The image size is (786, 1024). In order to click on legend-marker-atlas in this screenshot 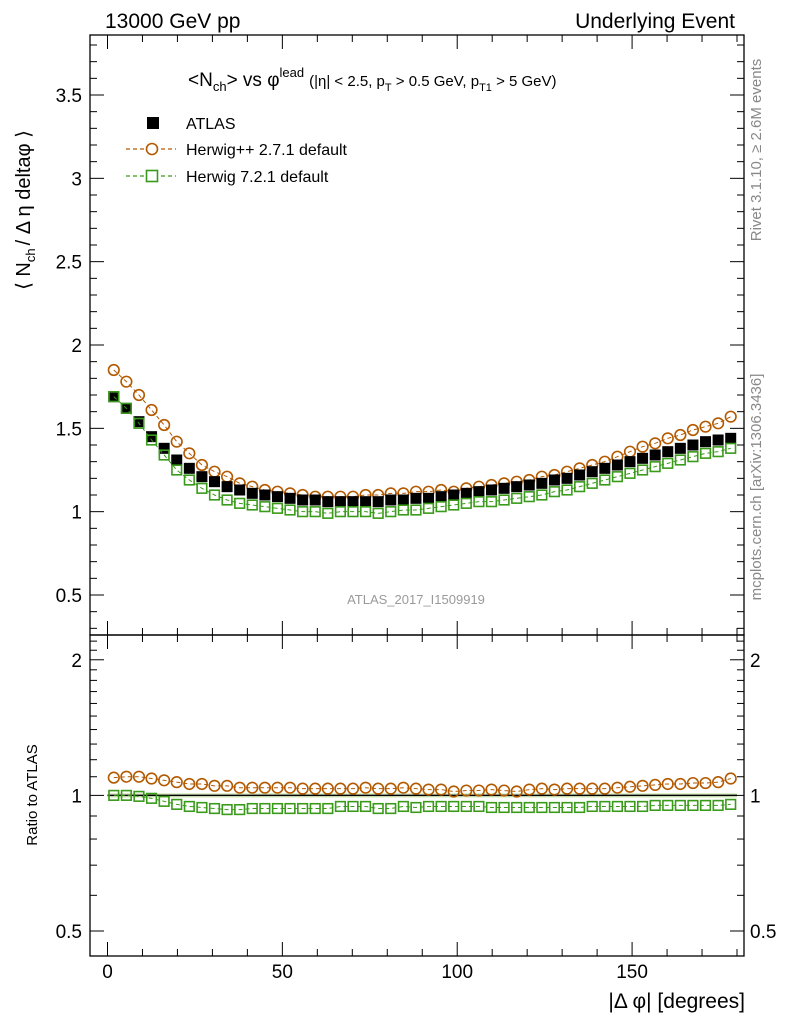, I will do `click(153, 123)`.